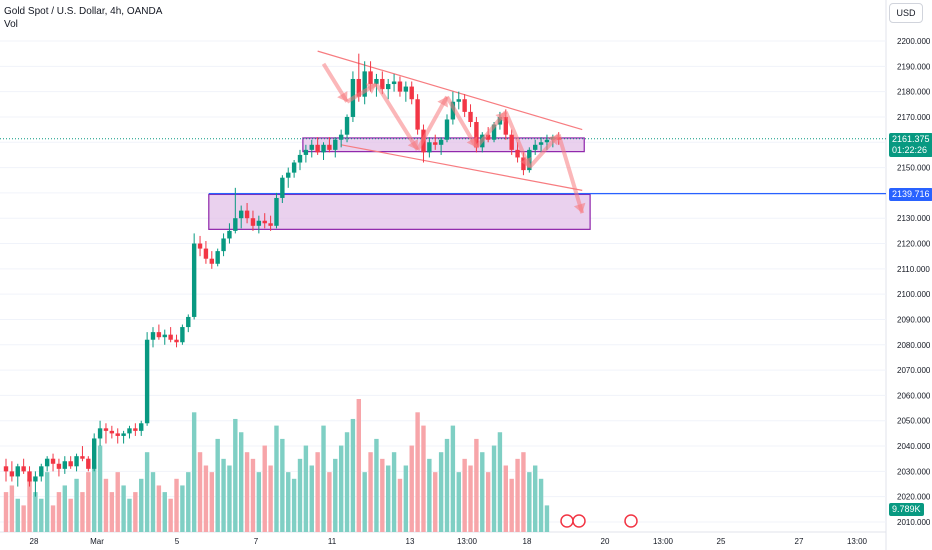 This screenshot has height=550, width=932. What do you see at coordinates (527, 541) in the screenshot?
I see `x-tick-label: 18` at bounding box center [527, 541].